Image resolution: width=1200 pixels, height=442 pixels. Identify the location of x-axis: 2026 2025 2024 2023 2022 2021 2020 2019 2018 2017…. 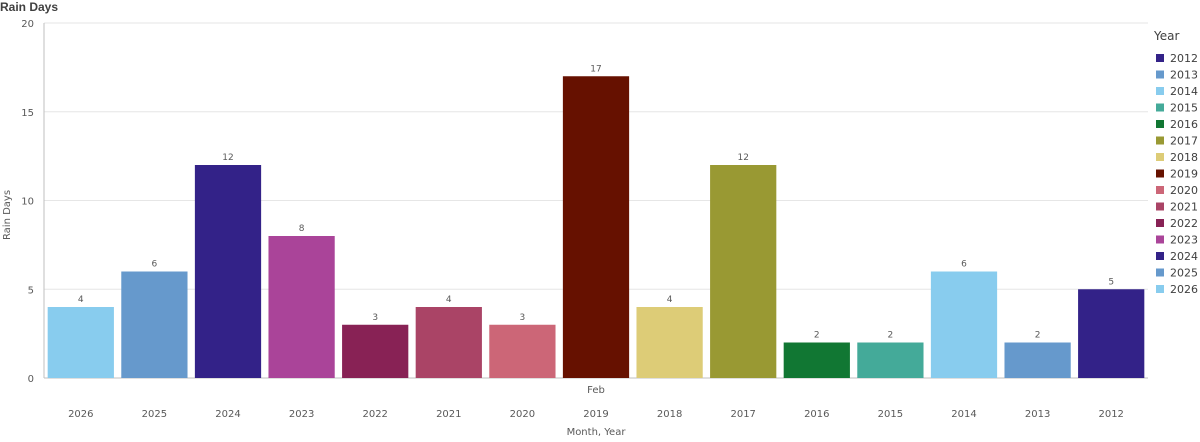
(596, 414).